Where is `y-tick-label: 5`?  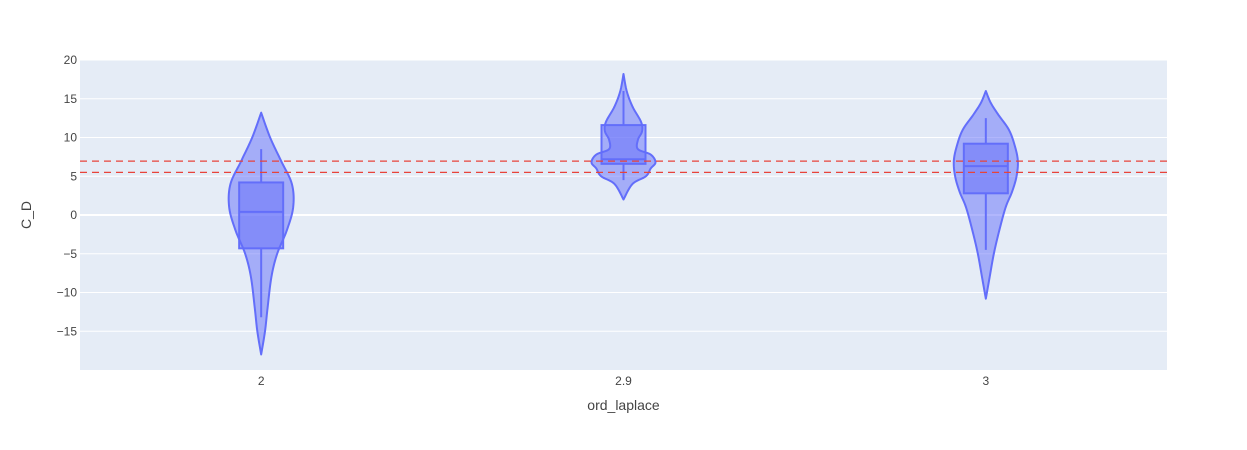
y-tick-label: 5 is located at coordinates (73, 176).